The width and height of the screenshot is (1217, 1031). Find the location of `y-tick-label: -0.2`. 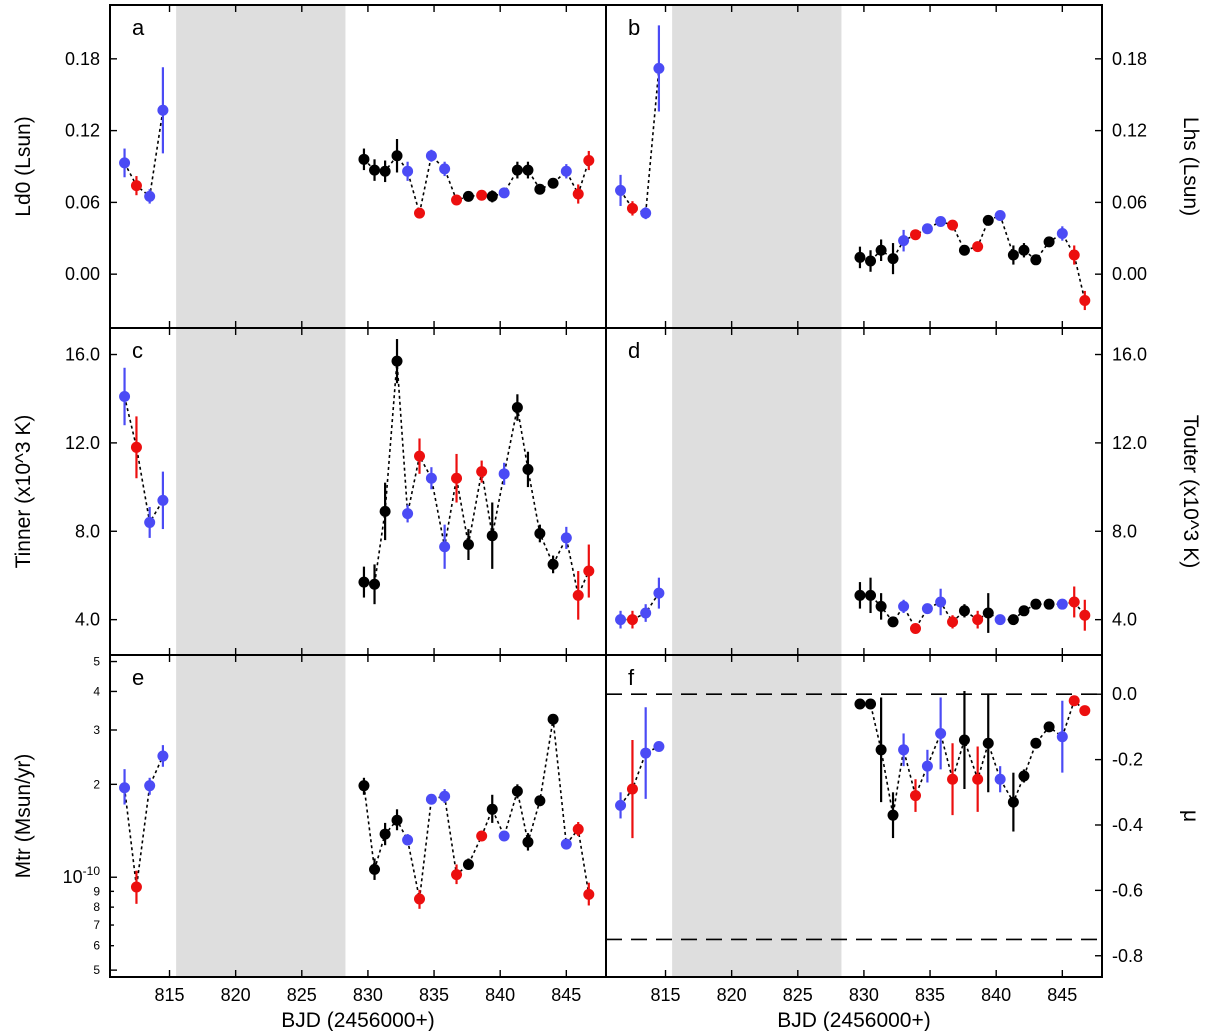

y-tick-label: -0.2 is located at coordinates (1127, 760).